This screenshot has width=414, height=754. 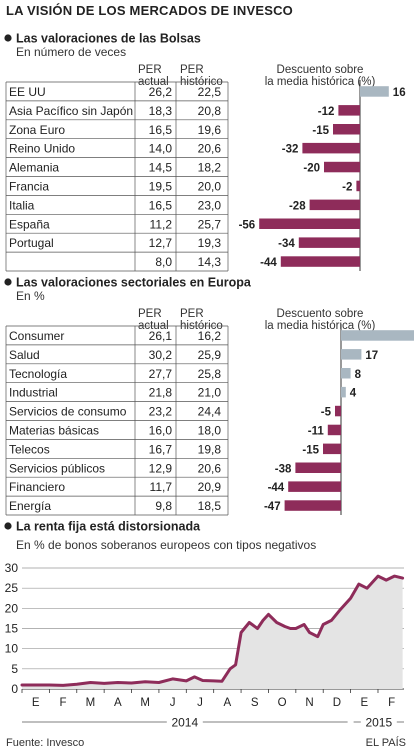 I want to click on discount-value: -28, so click(x=297, y=206).